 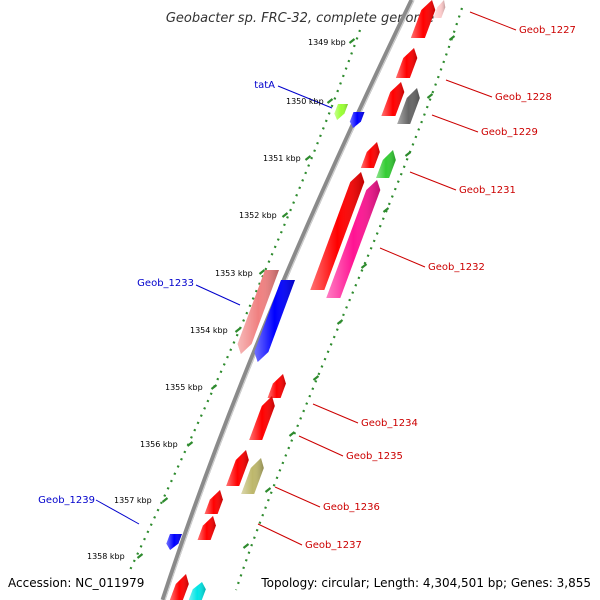 What do you see at coordinates (523, 97) in the screenshot?
I see `gene-label-geob-1228: Geob_1228` at bounding box center [523, 97].